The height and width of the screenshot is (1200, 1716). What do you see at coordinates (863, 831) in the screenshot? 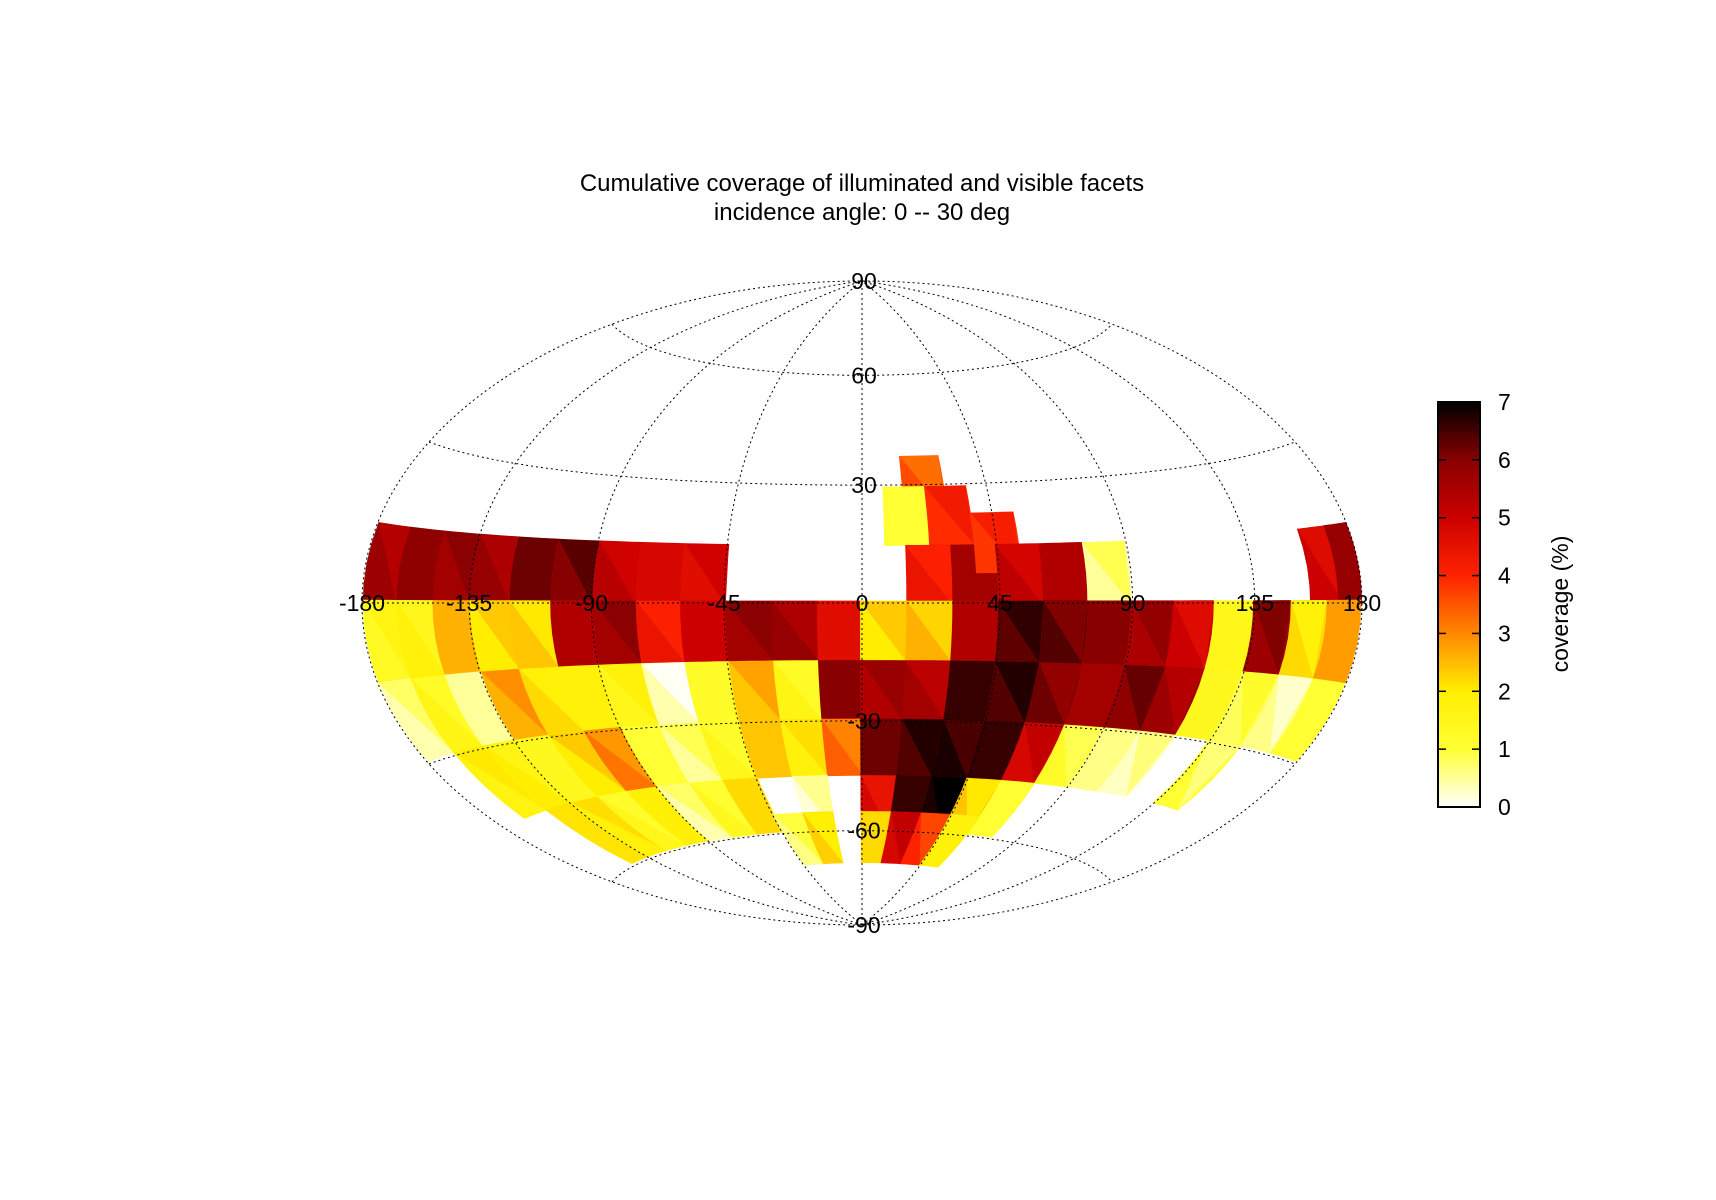
I see `lat-tick-label: -60` at bounding box center [863, 831].